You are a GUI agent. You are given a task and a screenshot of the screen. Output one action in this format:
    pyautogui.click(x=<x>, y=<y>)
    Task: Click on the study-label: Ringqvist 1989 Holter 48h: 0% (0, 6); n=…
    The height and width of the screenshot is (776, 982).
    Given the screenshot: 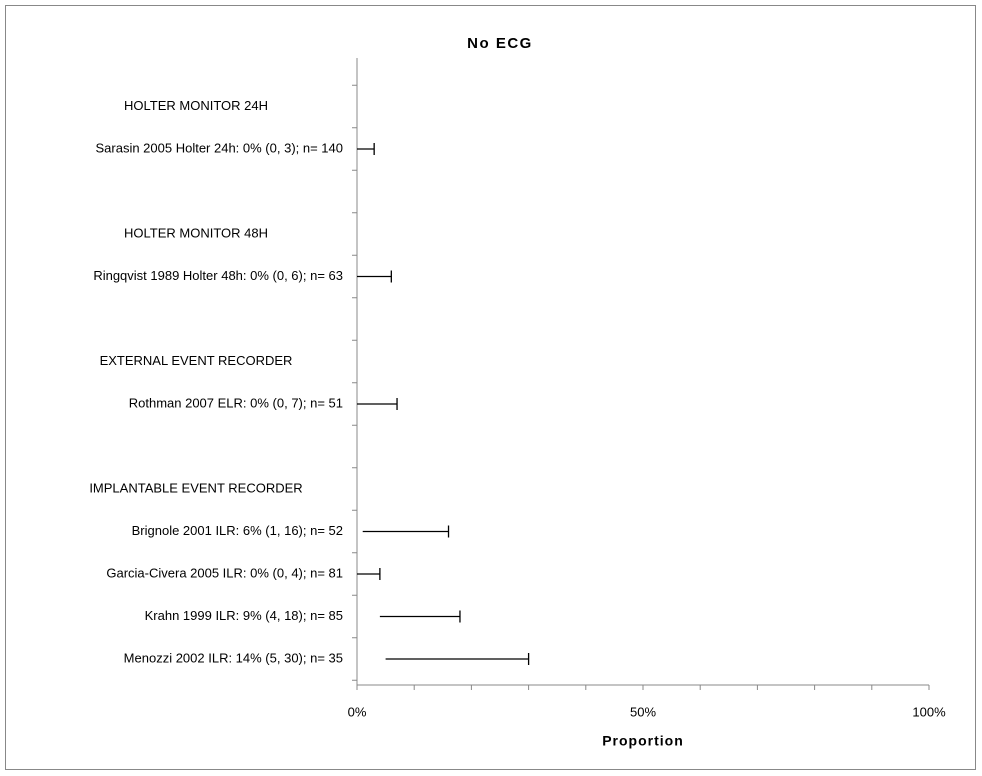 What is the action you would take?
    pyautogui.click(x=218, y=275)
    